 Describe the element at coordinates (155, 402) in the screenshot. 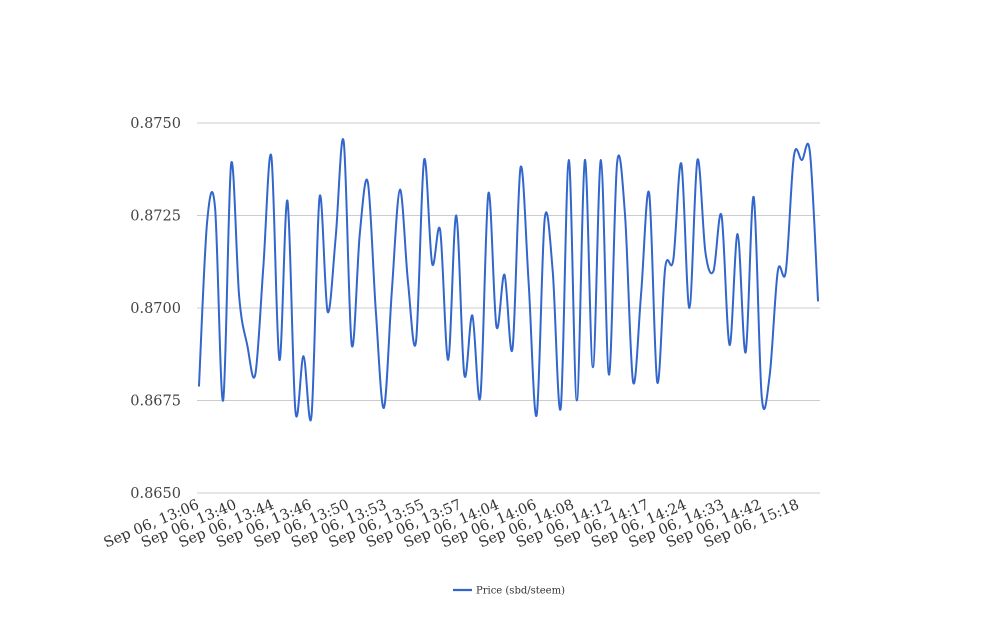

I see `y-tick-label: 0.8675` at that location.